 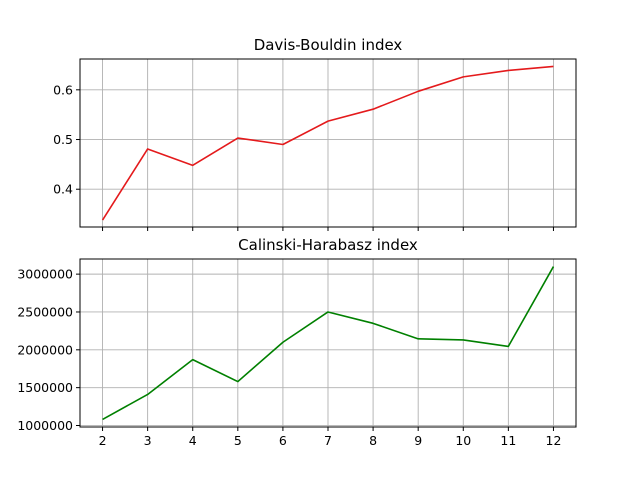 What do you see at coordinates (328, 245) in the screenshot?
I see `calinski-harabasz-title: Calinski-Harabasz index` at bounding box center [328, 245].